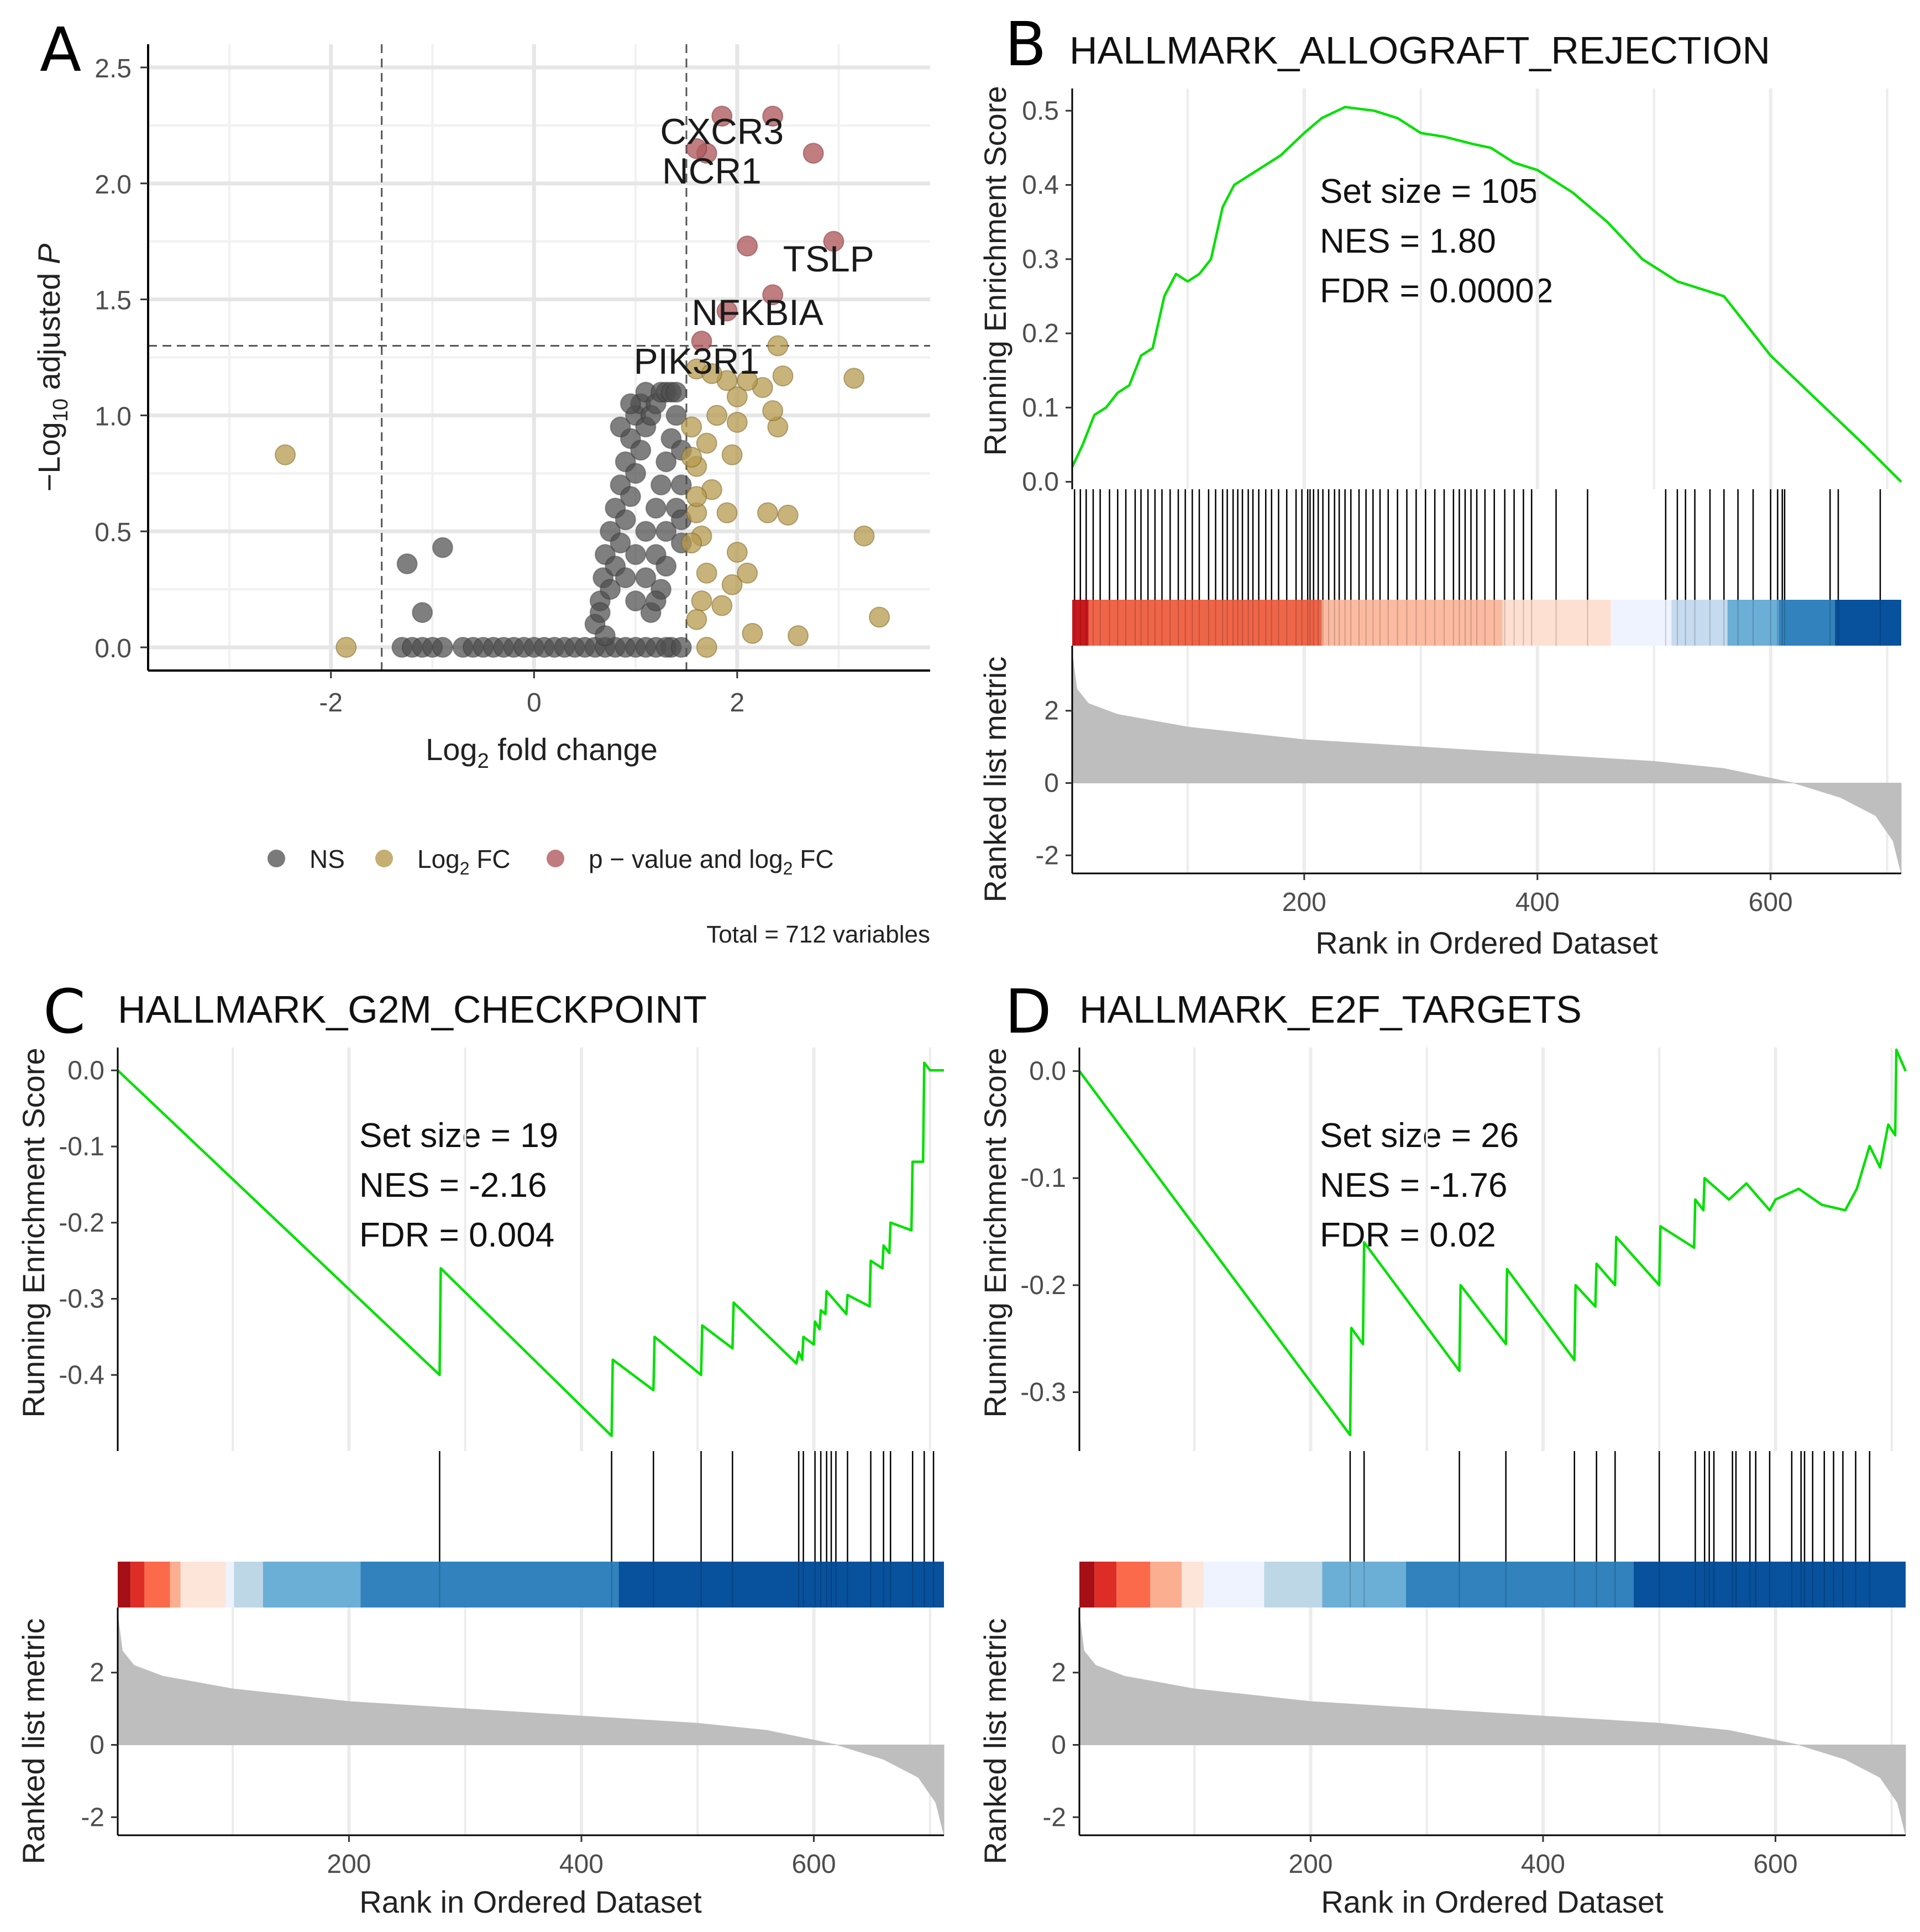  Describe the element at coordinates (1330, 1009) in the screenshot. I see `panel-d-title: HALLMARK_E2F_TARGETS` at that location.